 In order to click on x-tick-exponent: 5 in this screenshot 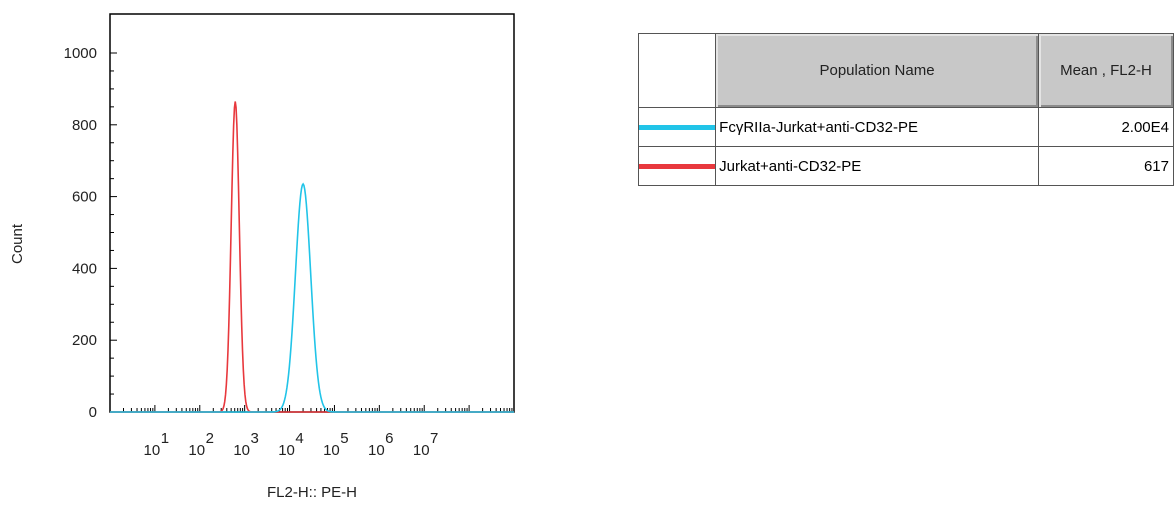, I will do `click(344, 438)`.